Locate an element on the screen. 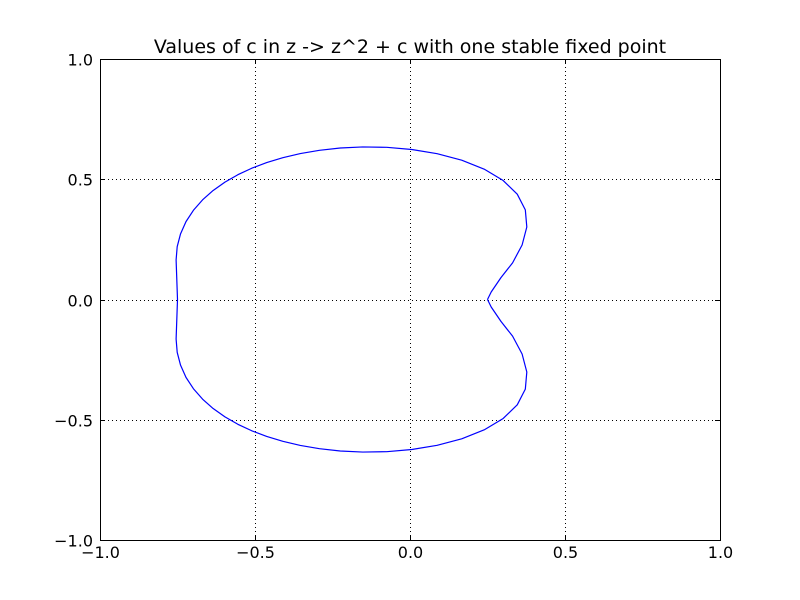  x-tick-label: 0.5 is located at coordinates (565, 552).